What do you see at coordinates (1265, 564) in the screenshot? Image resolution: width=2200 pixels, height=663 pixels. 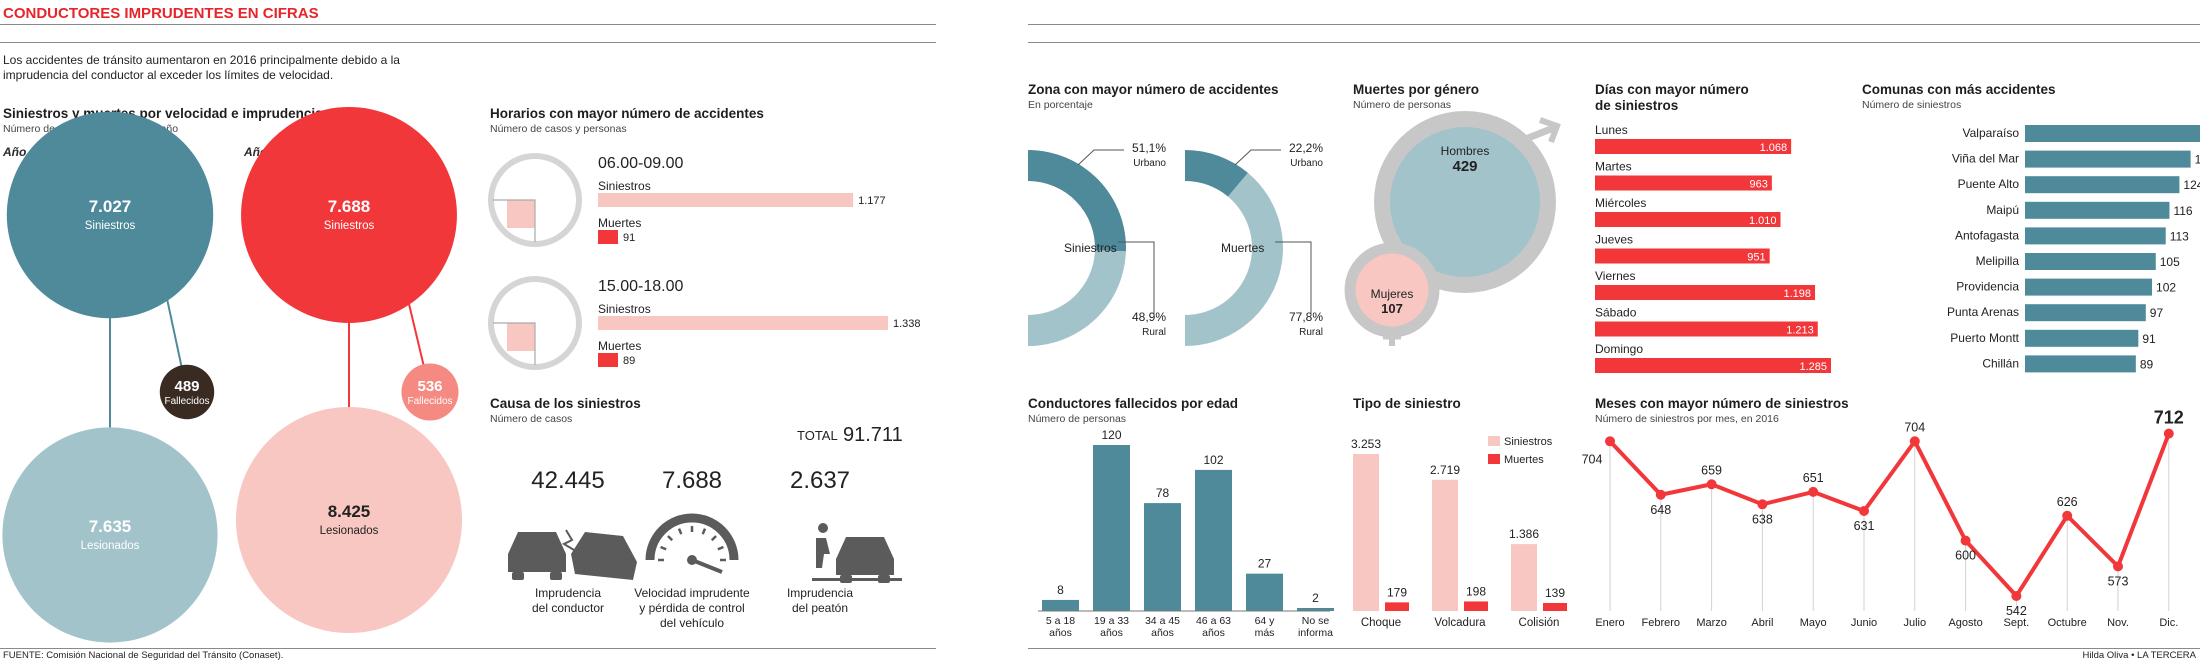 I see `edad-bar-label-4: 27` at bounding box center [1265, 564].